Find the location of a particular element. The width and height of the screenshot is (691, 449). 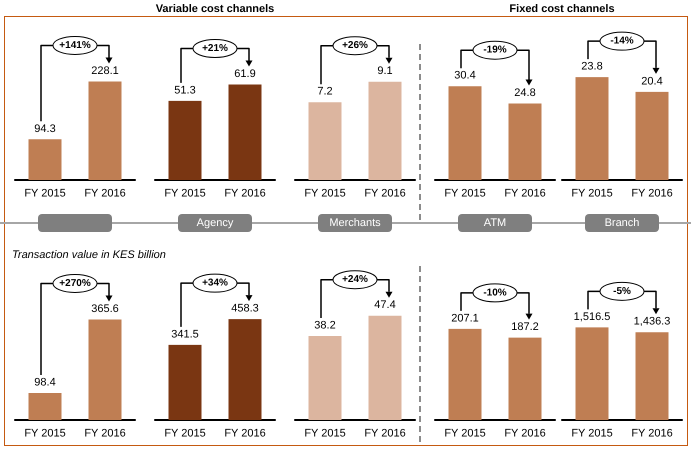

data-label: 365.6 is located at coordinates (105, 308).